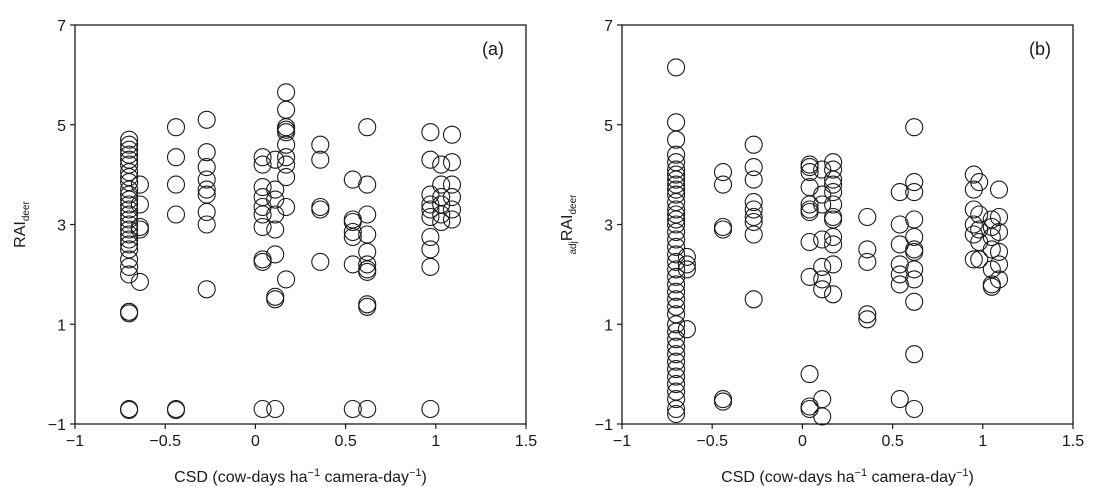 The image size is (1100, 487). I want to click on y-axis-label: RAIdeer, so click(22, 223).